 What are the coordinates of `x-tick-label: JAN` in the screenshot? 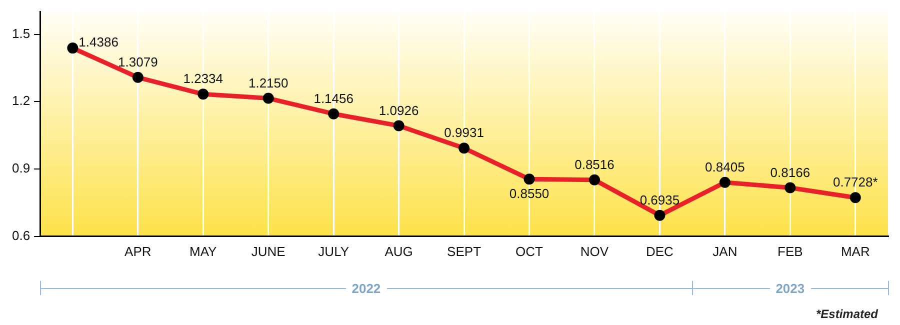 It's located at (725, 251).